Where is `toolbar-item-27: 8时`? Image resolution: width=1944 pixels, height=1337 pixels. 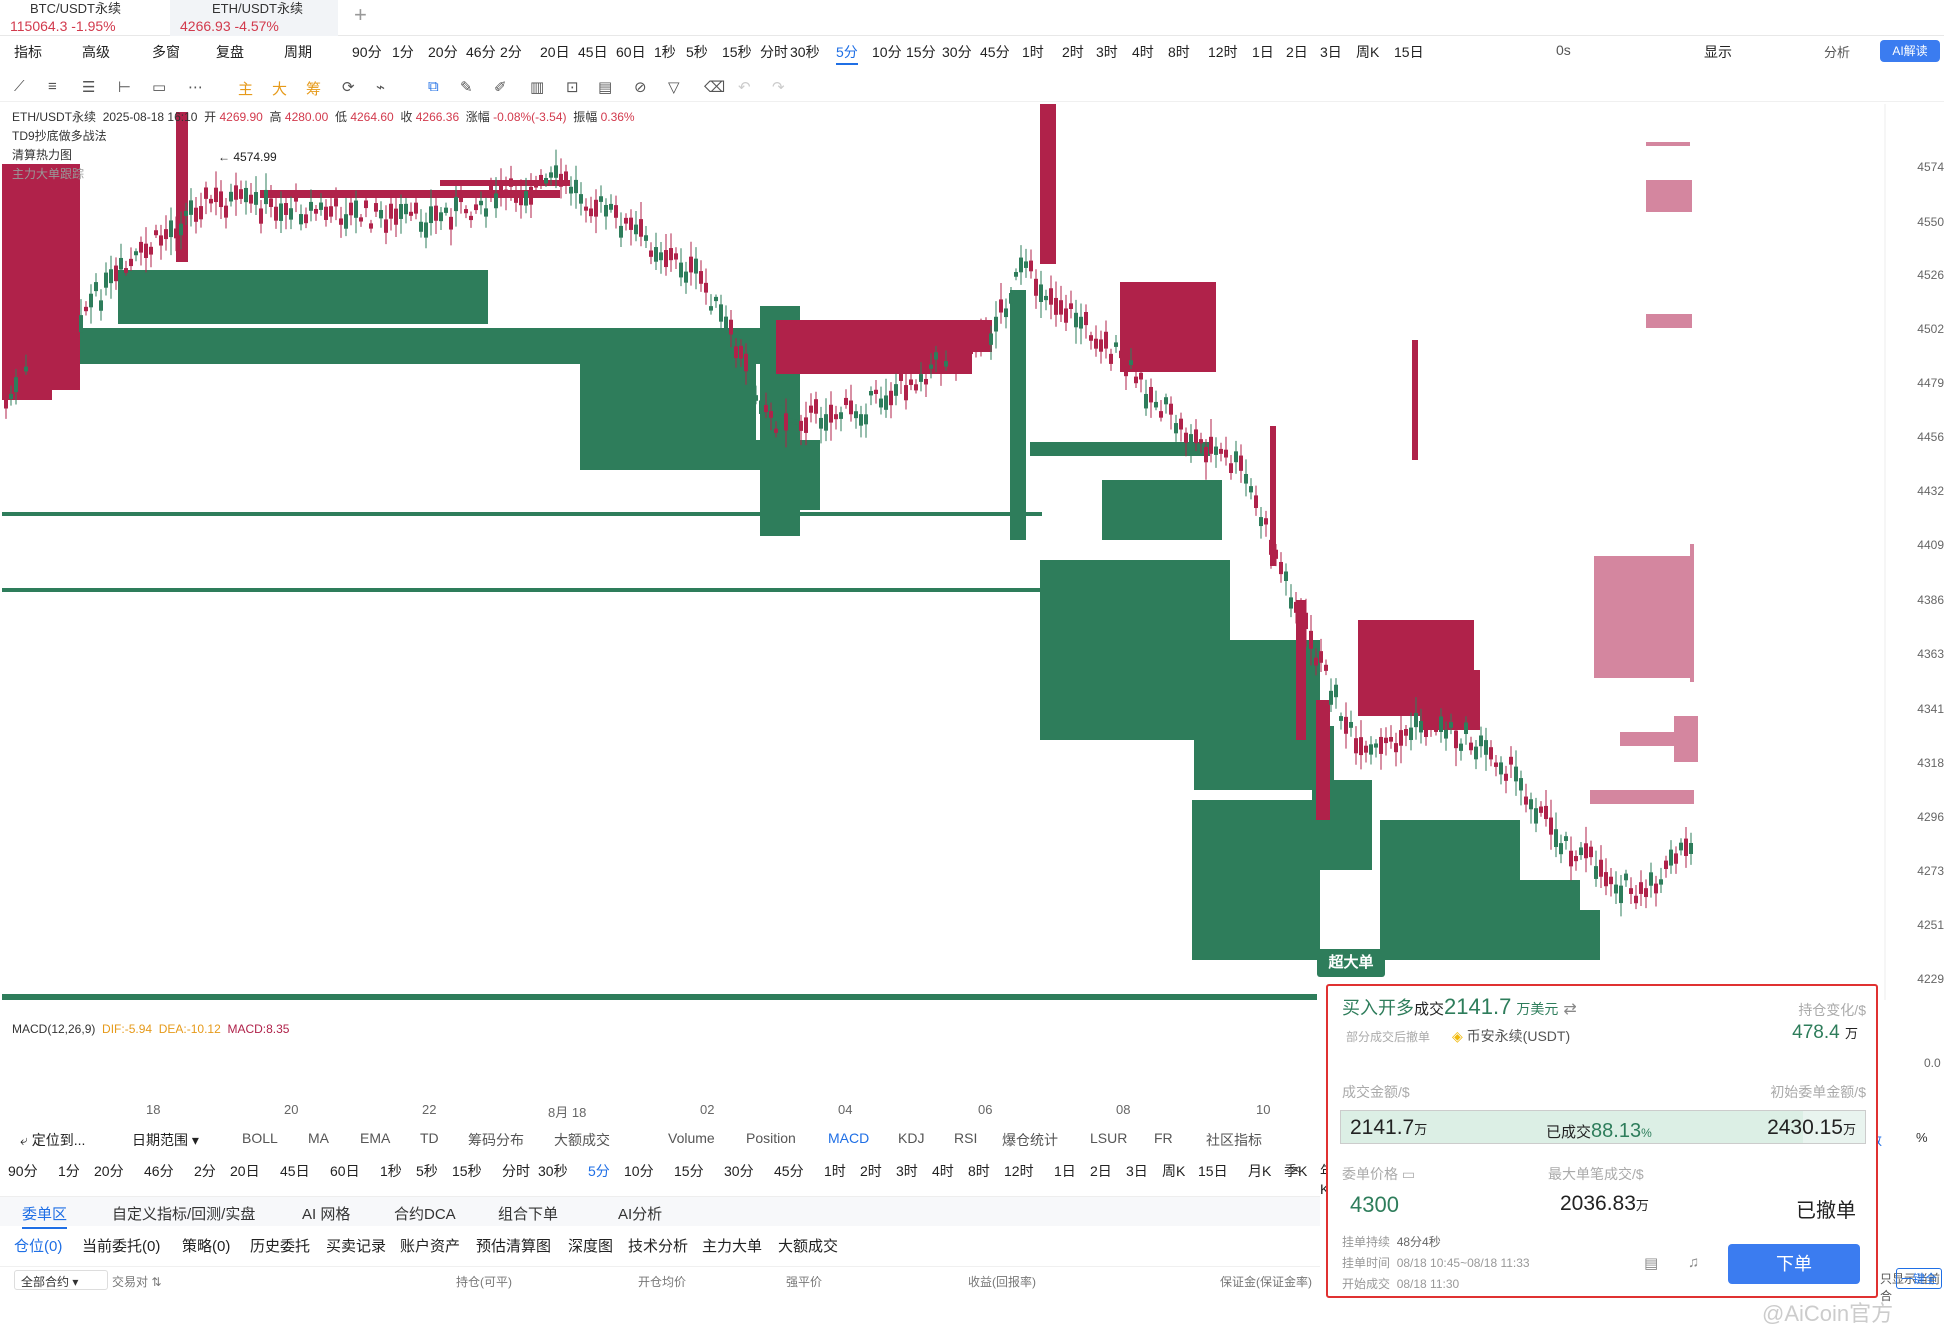
toolbar-item-27: 8时 is located at coordinates (1179, 52).